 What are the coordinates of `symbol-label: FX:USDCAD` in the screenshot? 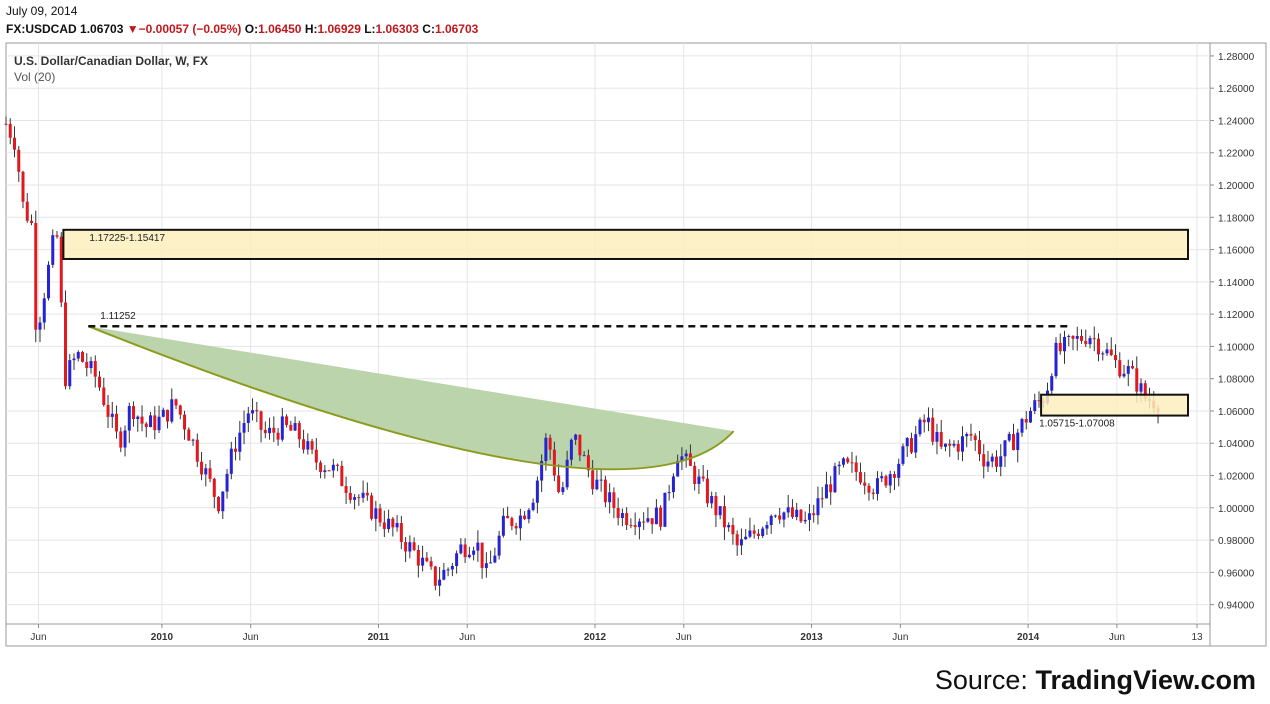 It's located at (41, 29).